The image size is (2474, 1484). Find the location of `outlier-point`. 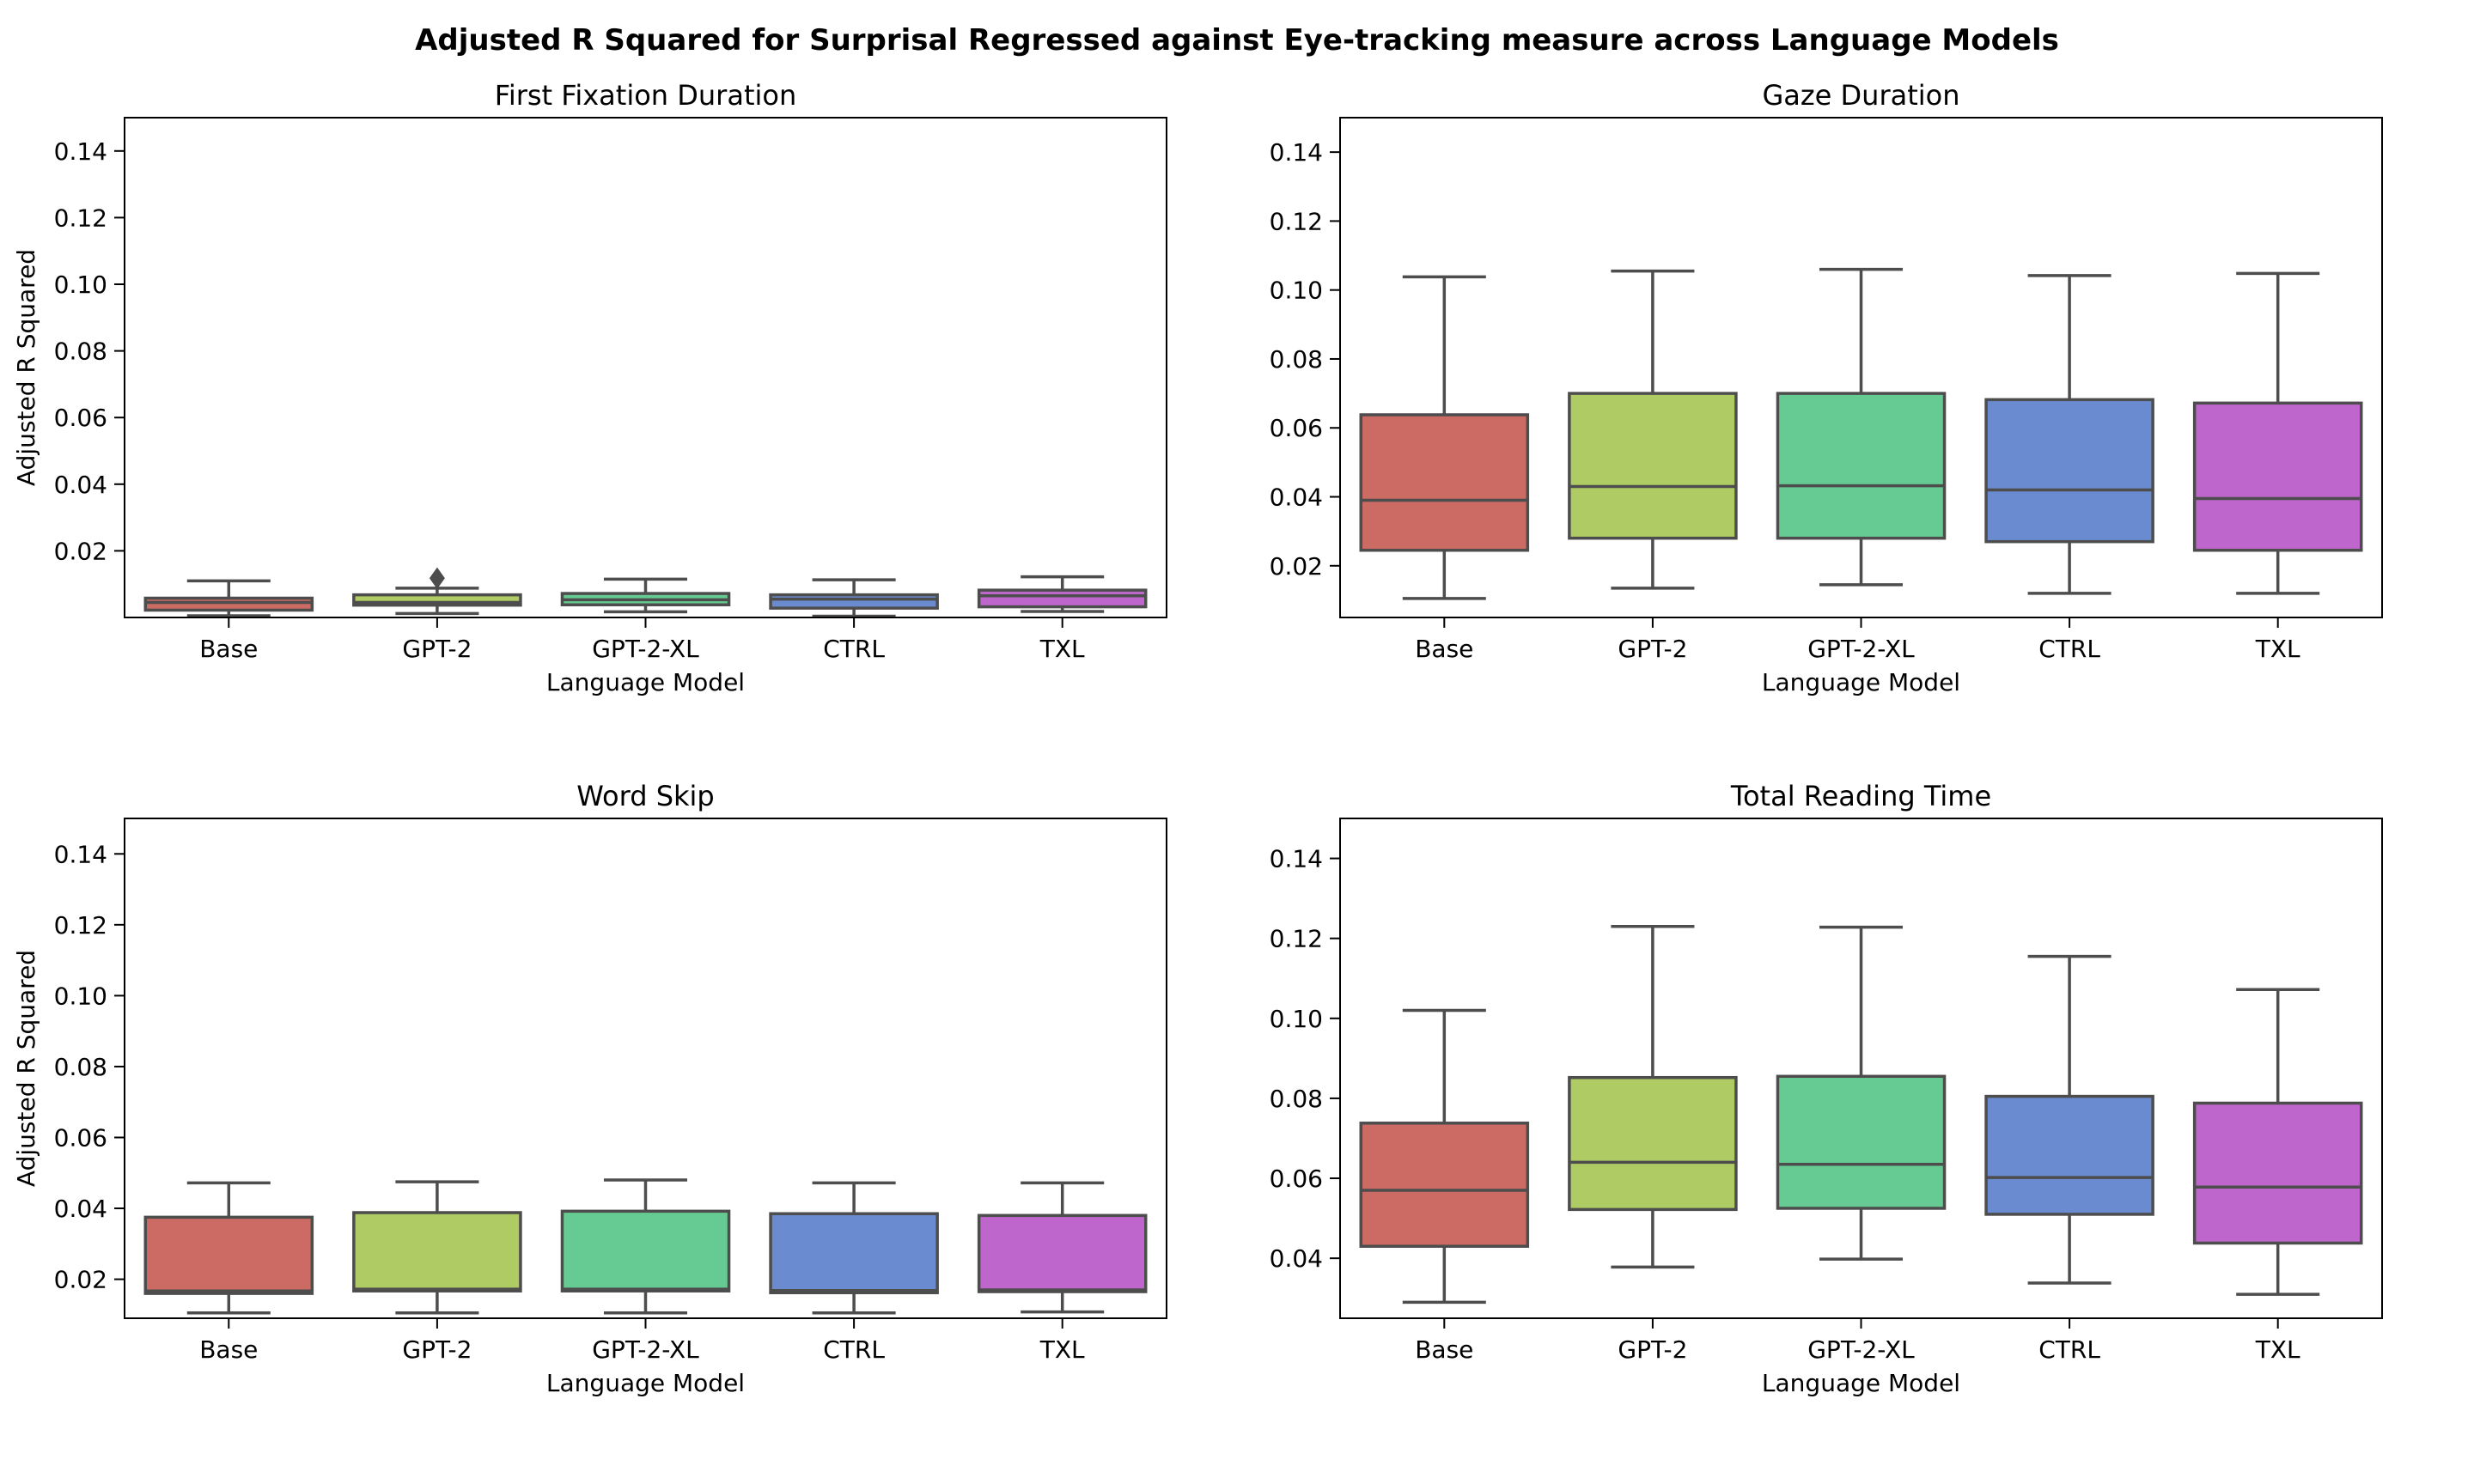

outlier-point is located at coordinates (437, 578).